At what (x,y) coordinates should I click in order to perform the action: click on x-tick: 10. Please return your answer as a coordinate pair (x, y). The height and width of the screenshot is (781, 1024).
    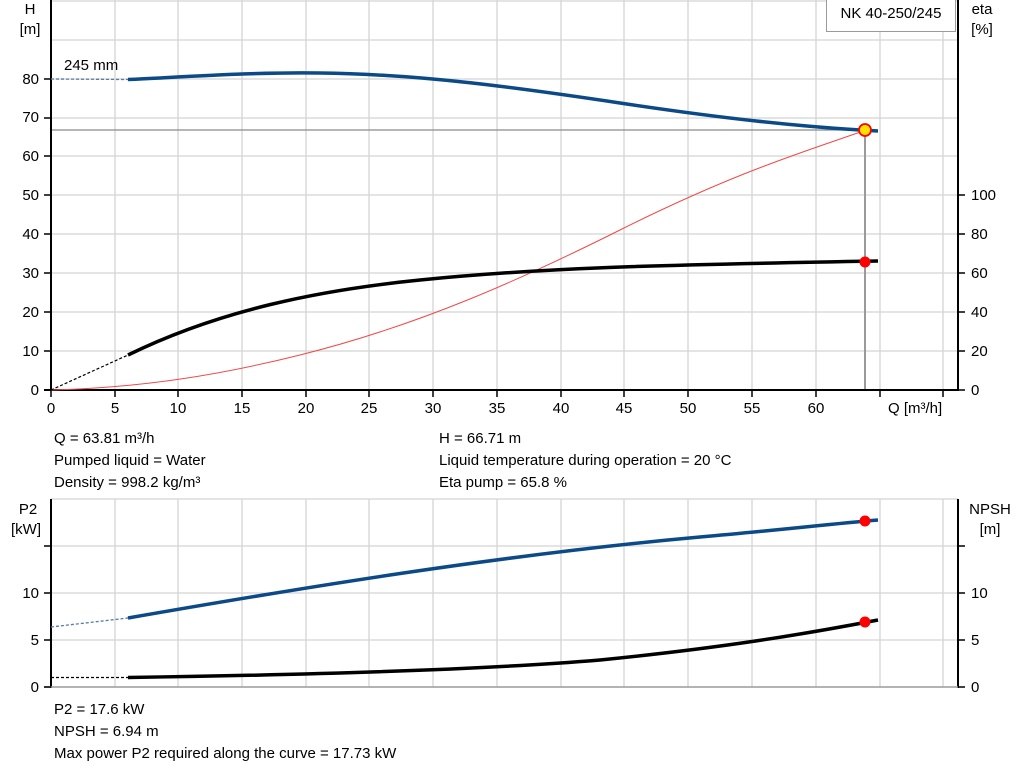
    Looking at the image, I should click on (178, 408).